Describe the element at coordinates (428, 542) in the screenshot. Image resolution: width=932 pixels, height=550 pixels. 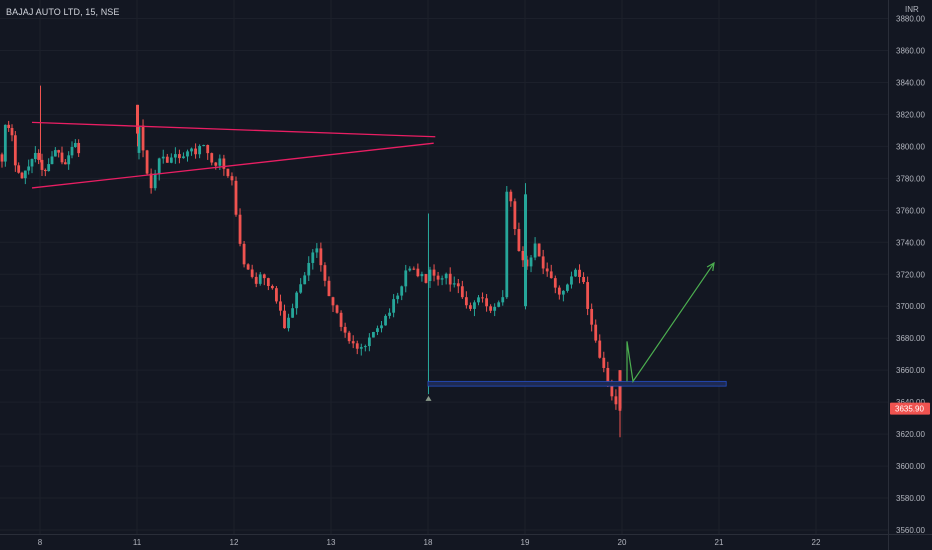
I see `time-tick-label: 18` at that location.